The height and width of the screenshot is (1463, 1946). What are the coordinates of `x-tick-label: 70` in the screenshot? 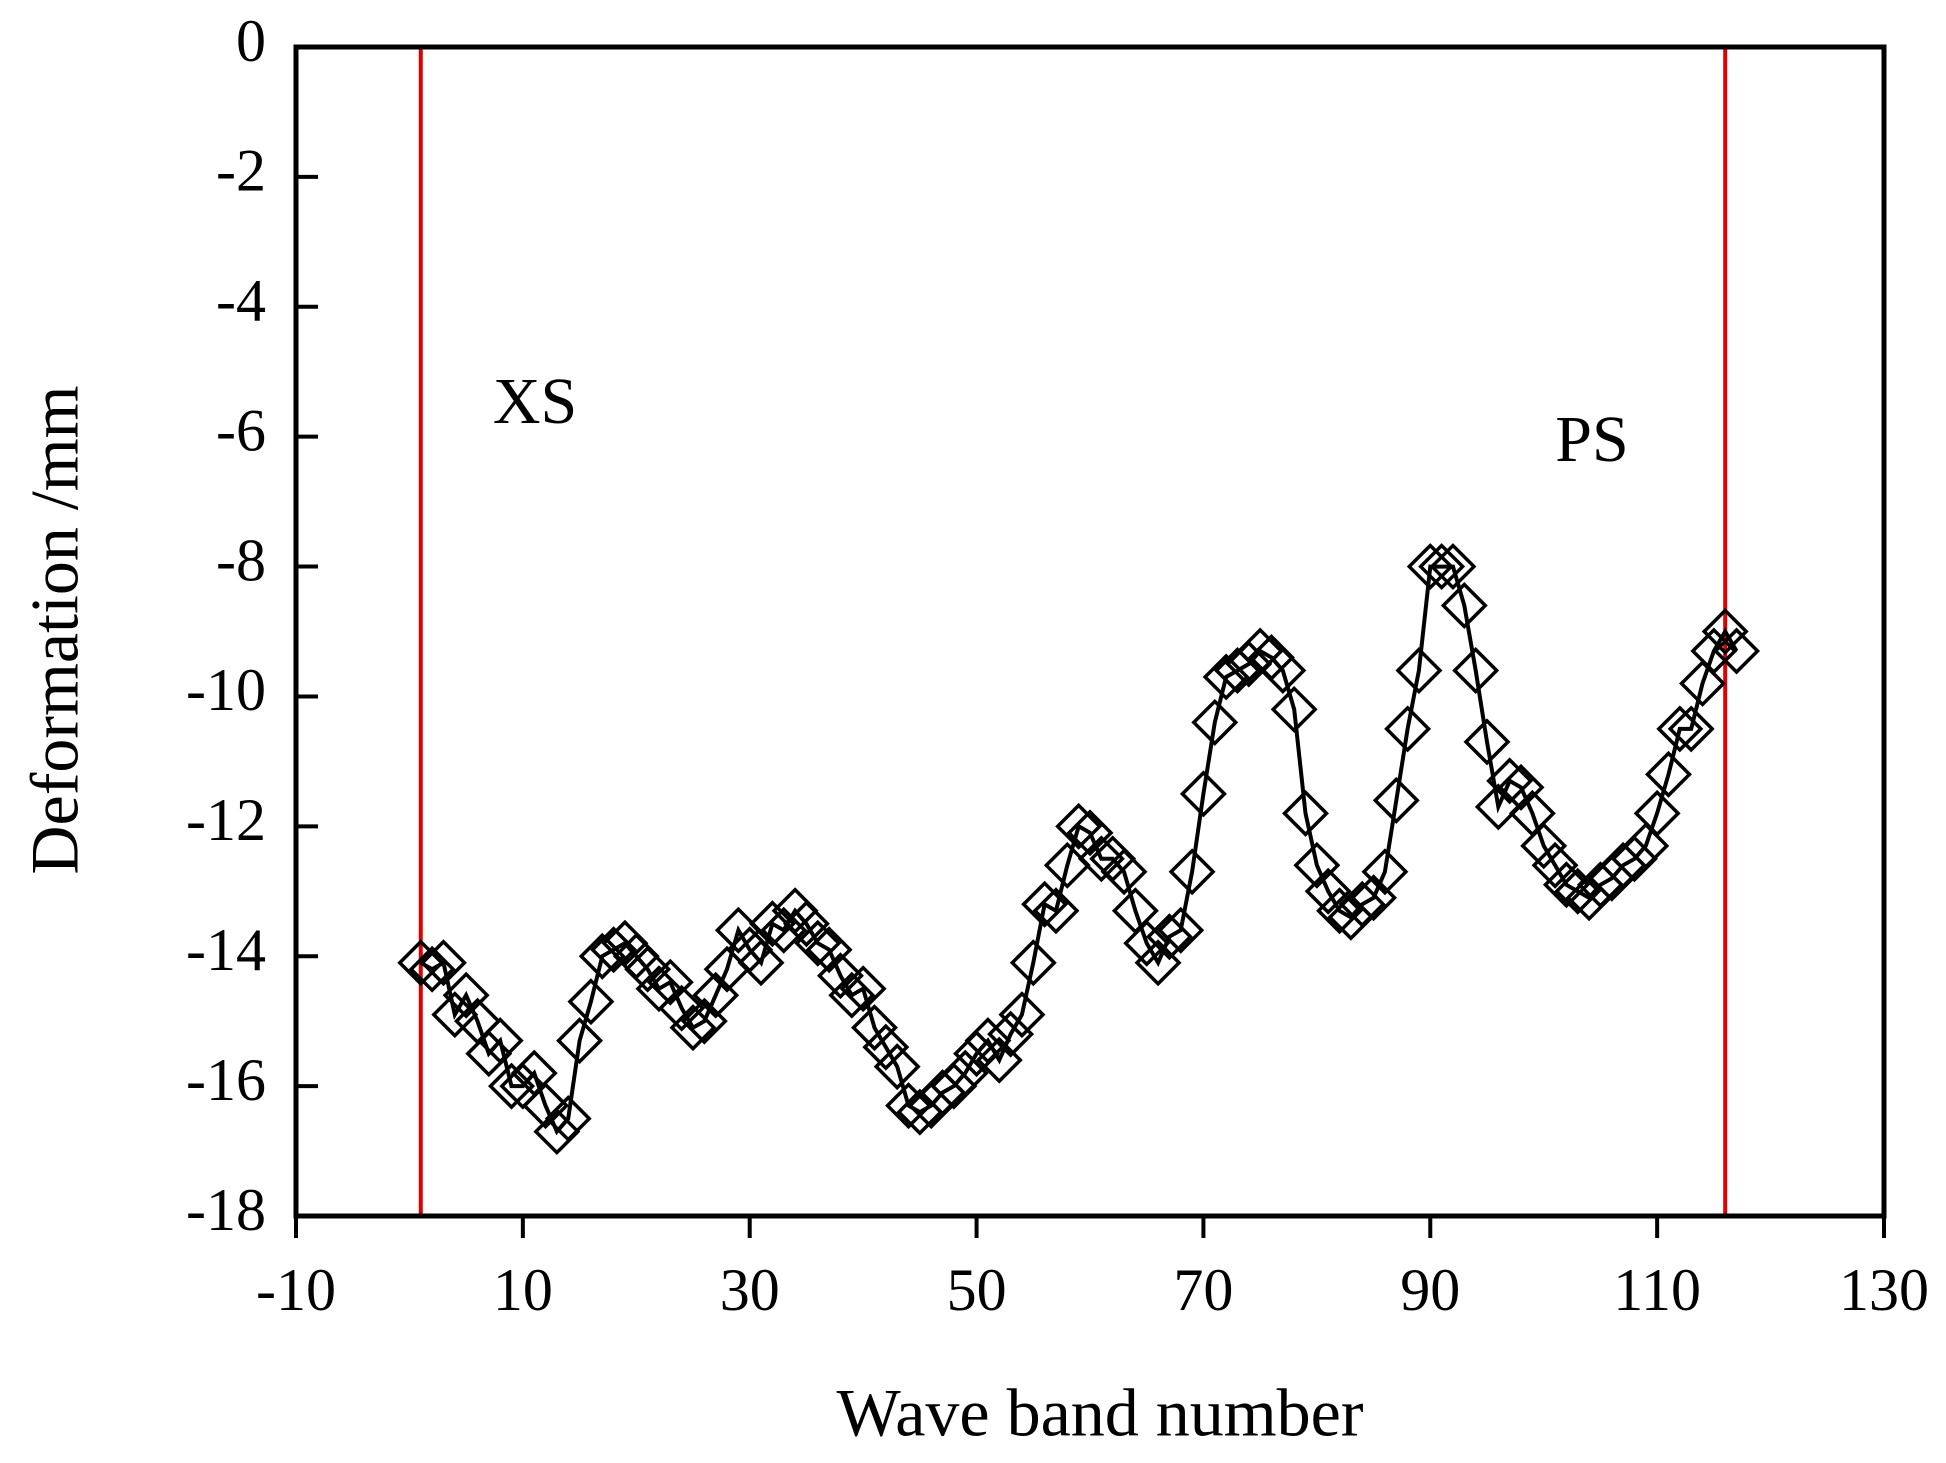 It's located at (1203, 1290).